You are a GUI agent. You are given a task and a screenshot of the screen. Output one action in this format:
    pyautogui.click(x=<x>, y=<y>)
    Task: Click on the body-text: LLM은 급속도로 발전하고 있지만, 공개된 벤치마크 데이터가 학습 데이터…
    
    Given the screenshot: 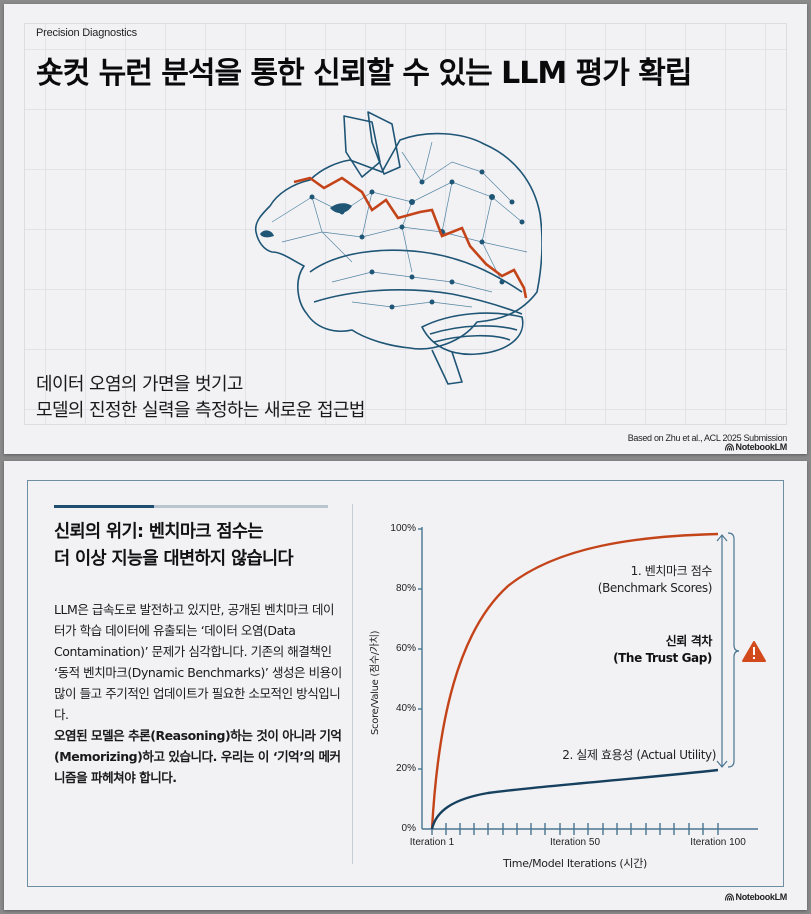 What is the action you would take?
    pyautogui.click(x=199, y=693)
    